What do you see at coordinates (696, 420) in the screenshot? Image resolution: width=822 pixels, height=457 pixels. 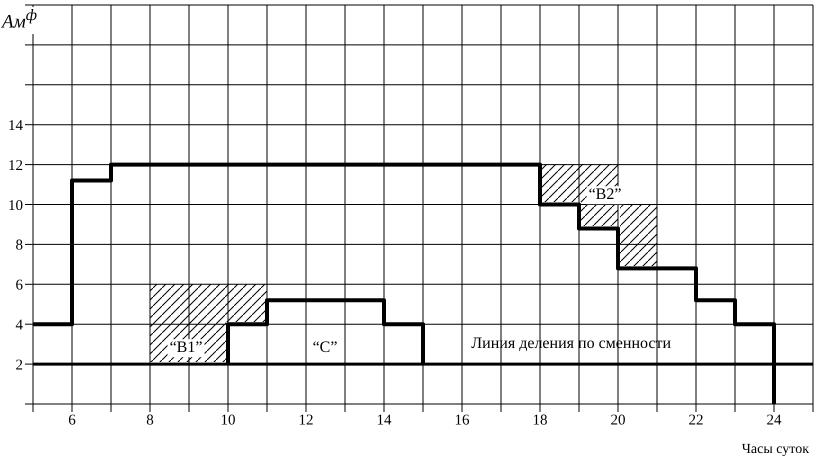 I see `x-tick-label: 22` at bounding box center [696, 420].